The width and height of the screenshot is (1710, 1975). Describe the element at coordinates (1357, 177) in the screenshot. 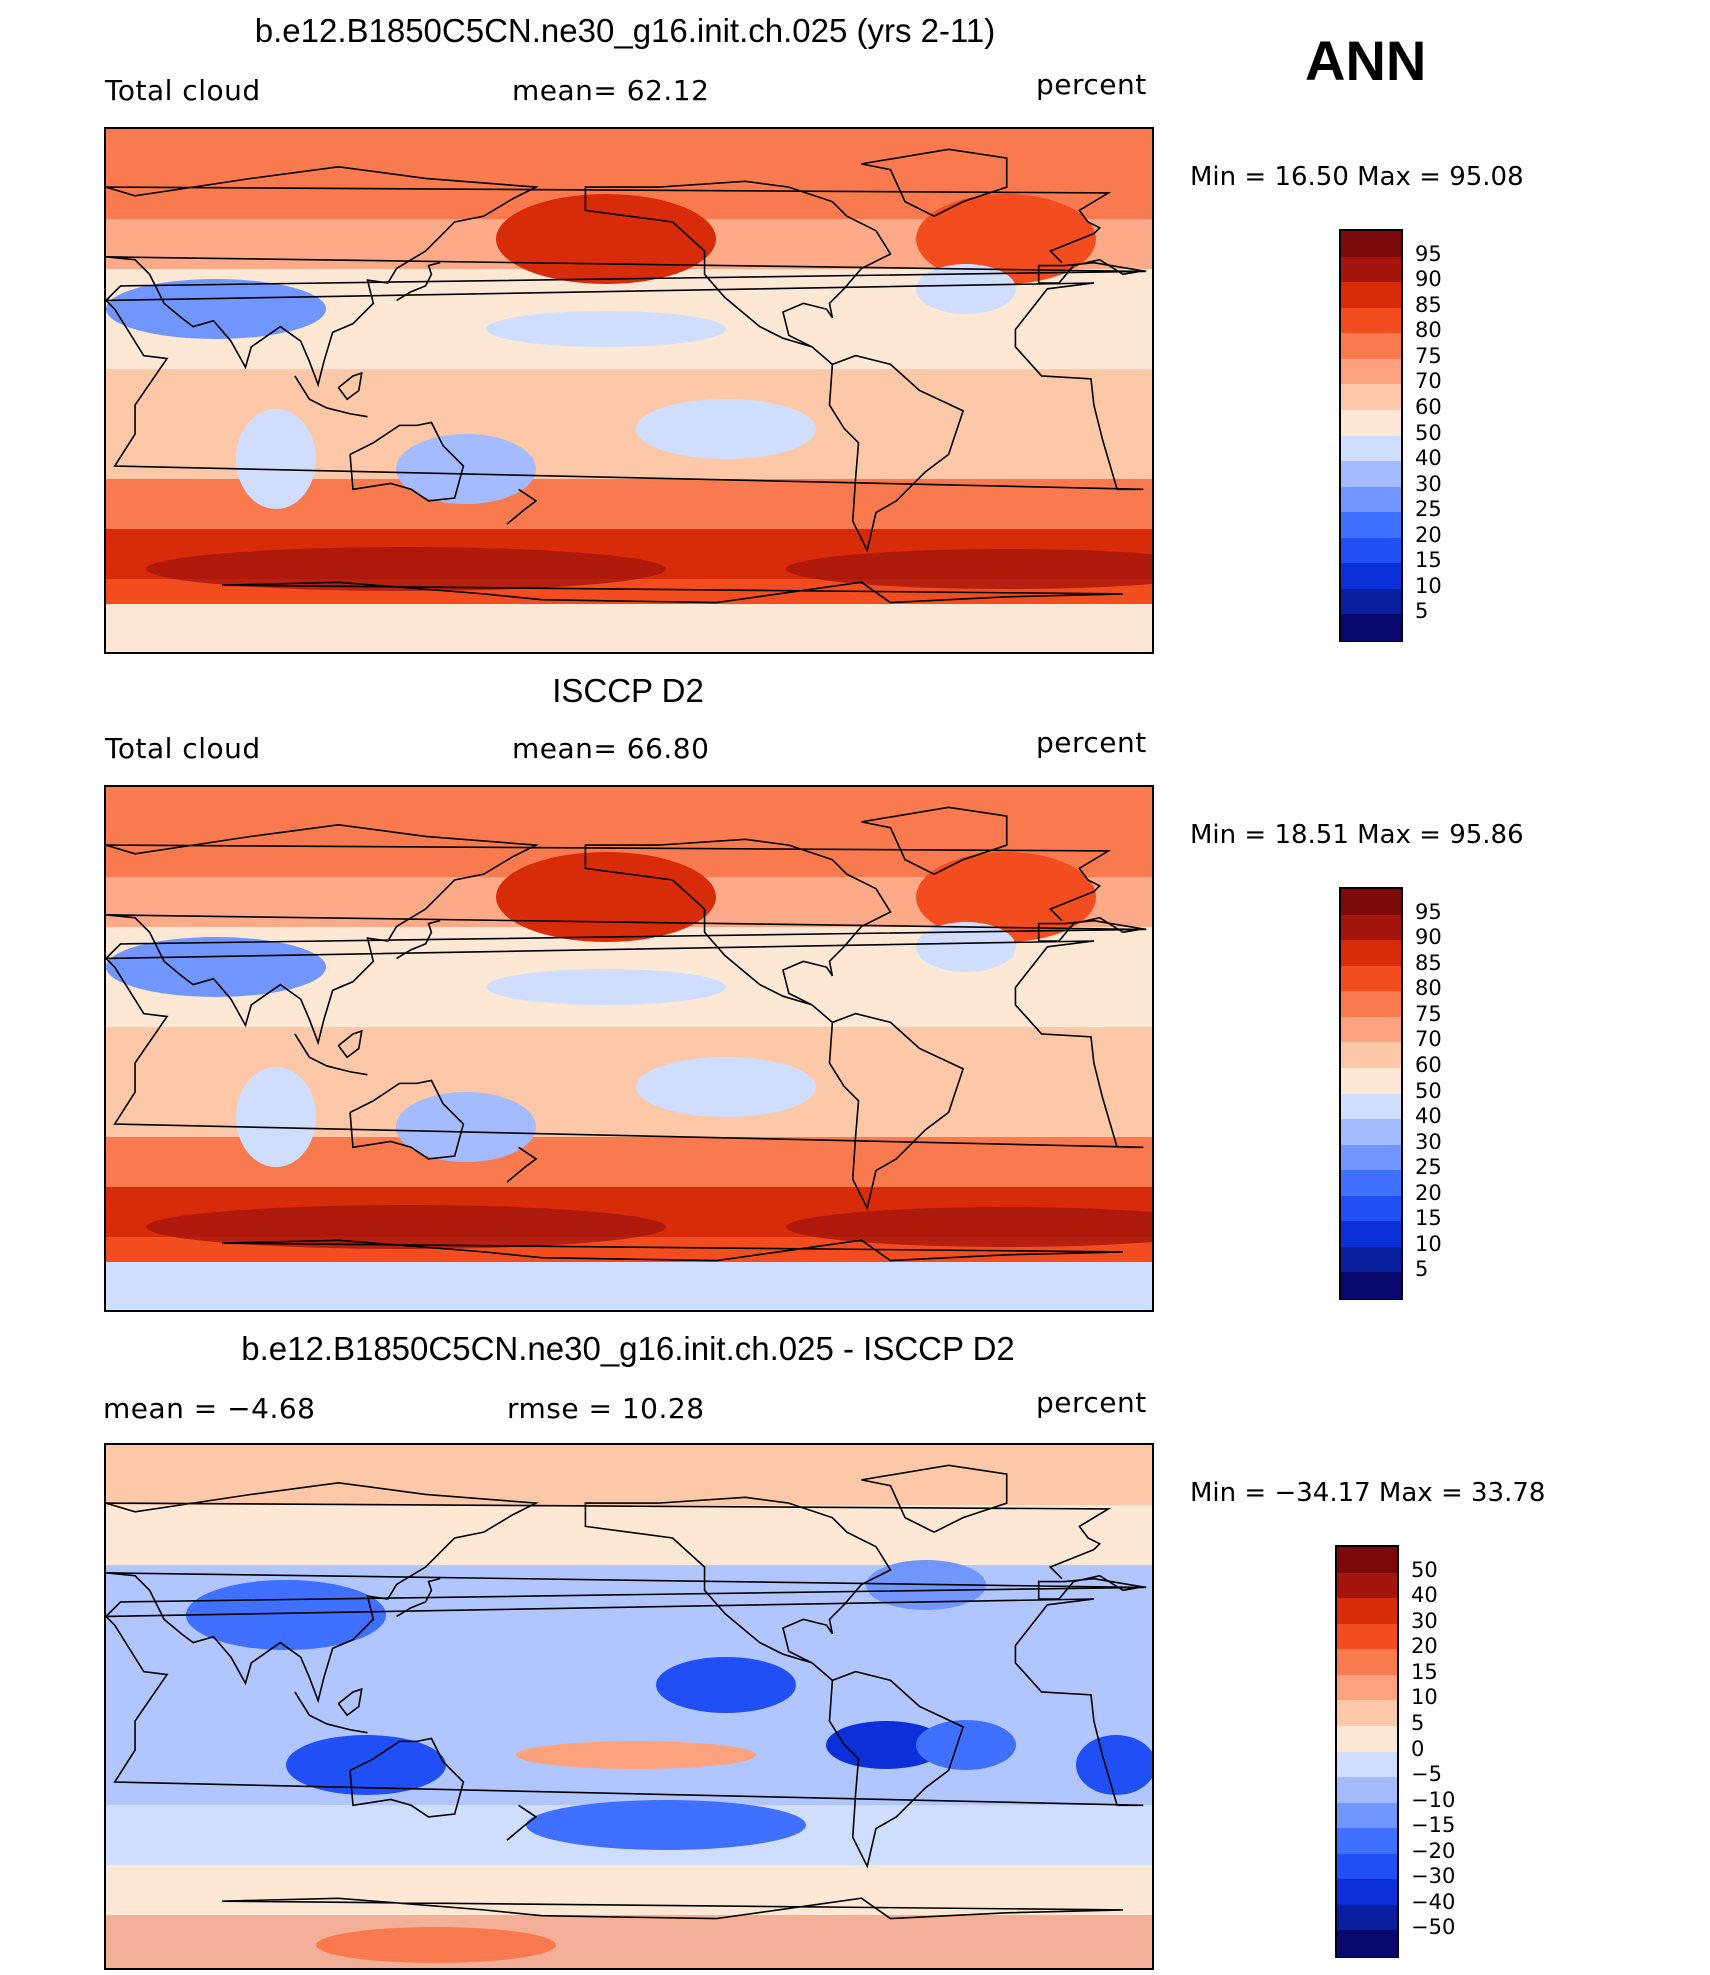

I see `panel-1-minmax: Min = 16.50 Max = 95.08` at that location.